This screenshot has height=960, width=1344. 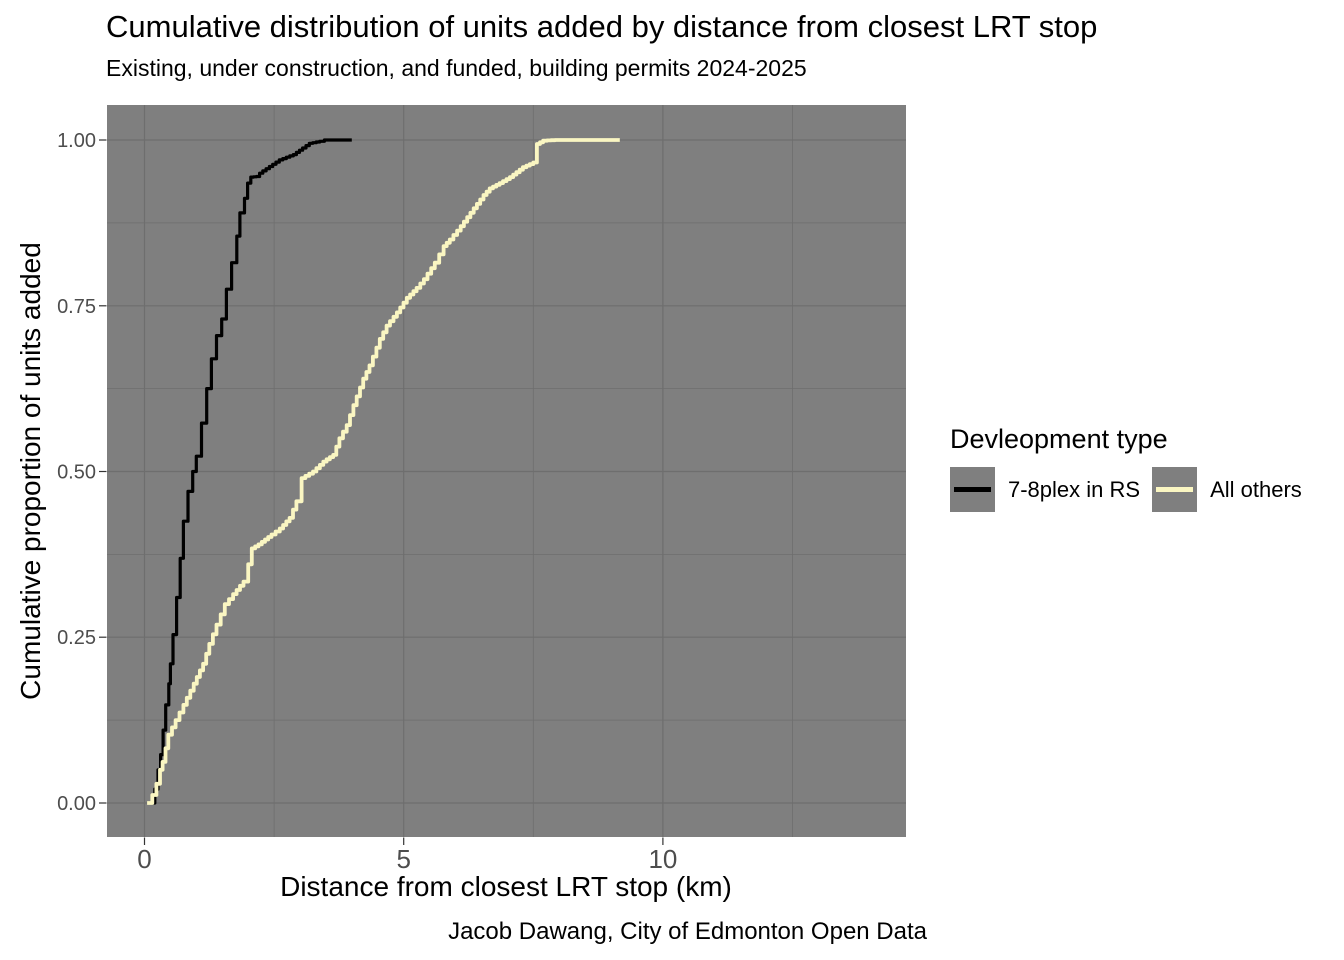 What do you see at coordinates (1256, 489) in the screenshot?
I see `legend-label-all-others: All others` at bounding box center [1256, 489].